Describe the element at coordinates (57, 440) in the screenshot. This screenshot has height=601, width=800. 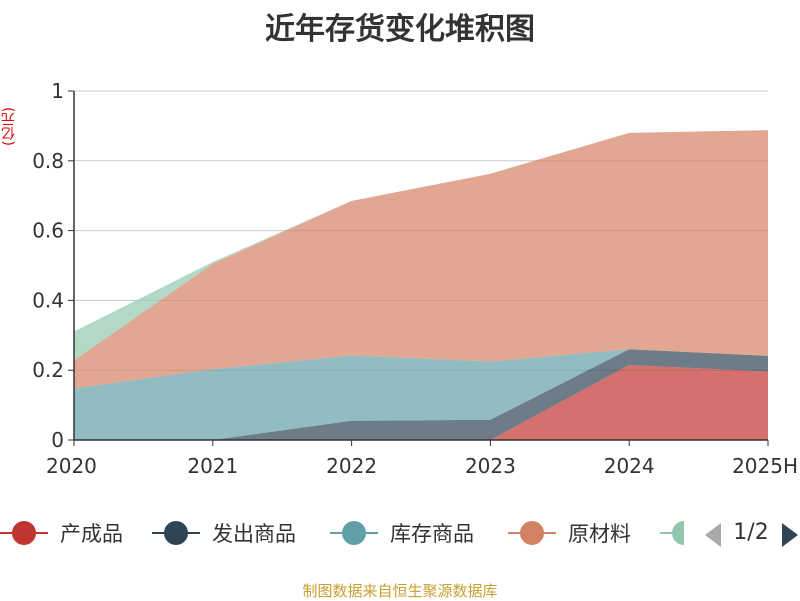
I see `y-tick-label: 0` at that location.